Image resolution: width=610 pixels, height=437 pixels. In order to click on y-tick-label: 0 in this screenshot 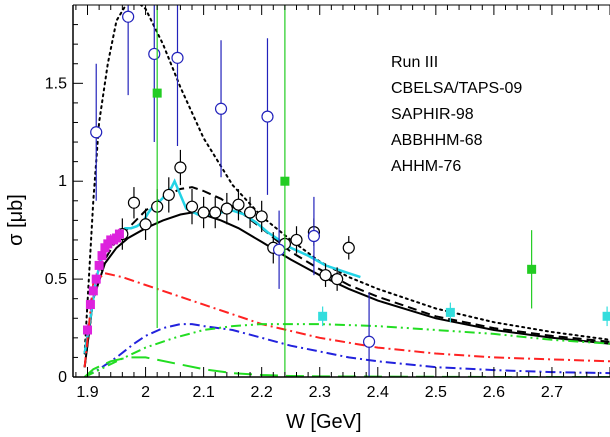, I will do `click(62, 377)`.